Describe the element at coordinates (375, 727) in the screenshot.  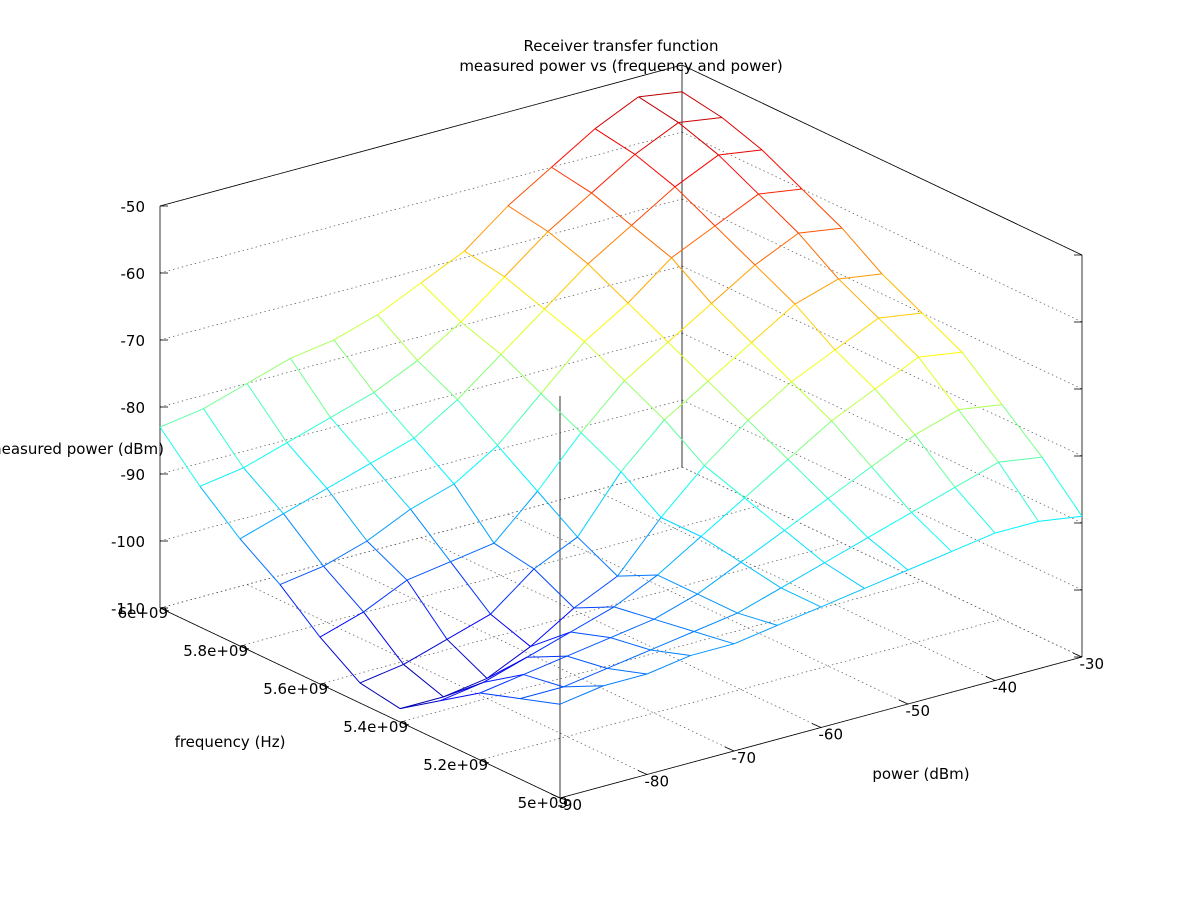
I see `x-tick-label: 5.4e+09` at that location.